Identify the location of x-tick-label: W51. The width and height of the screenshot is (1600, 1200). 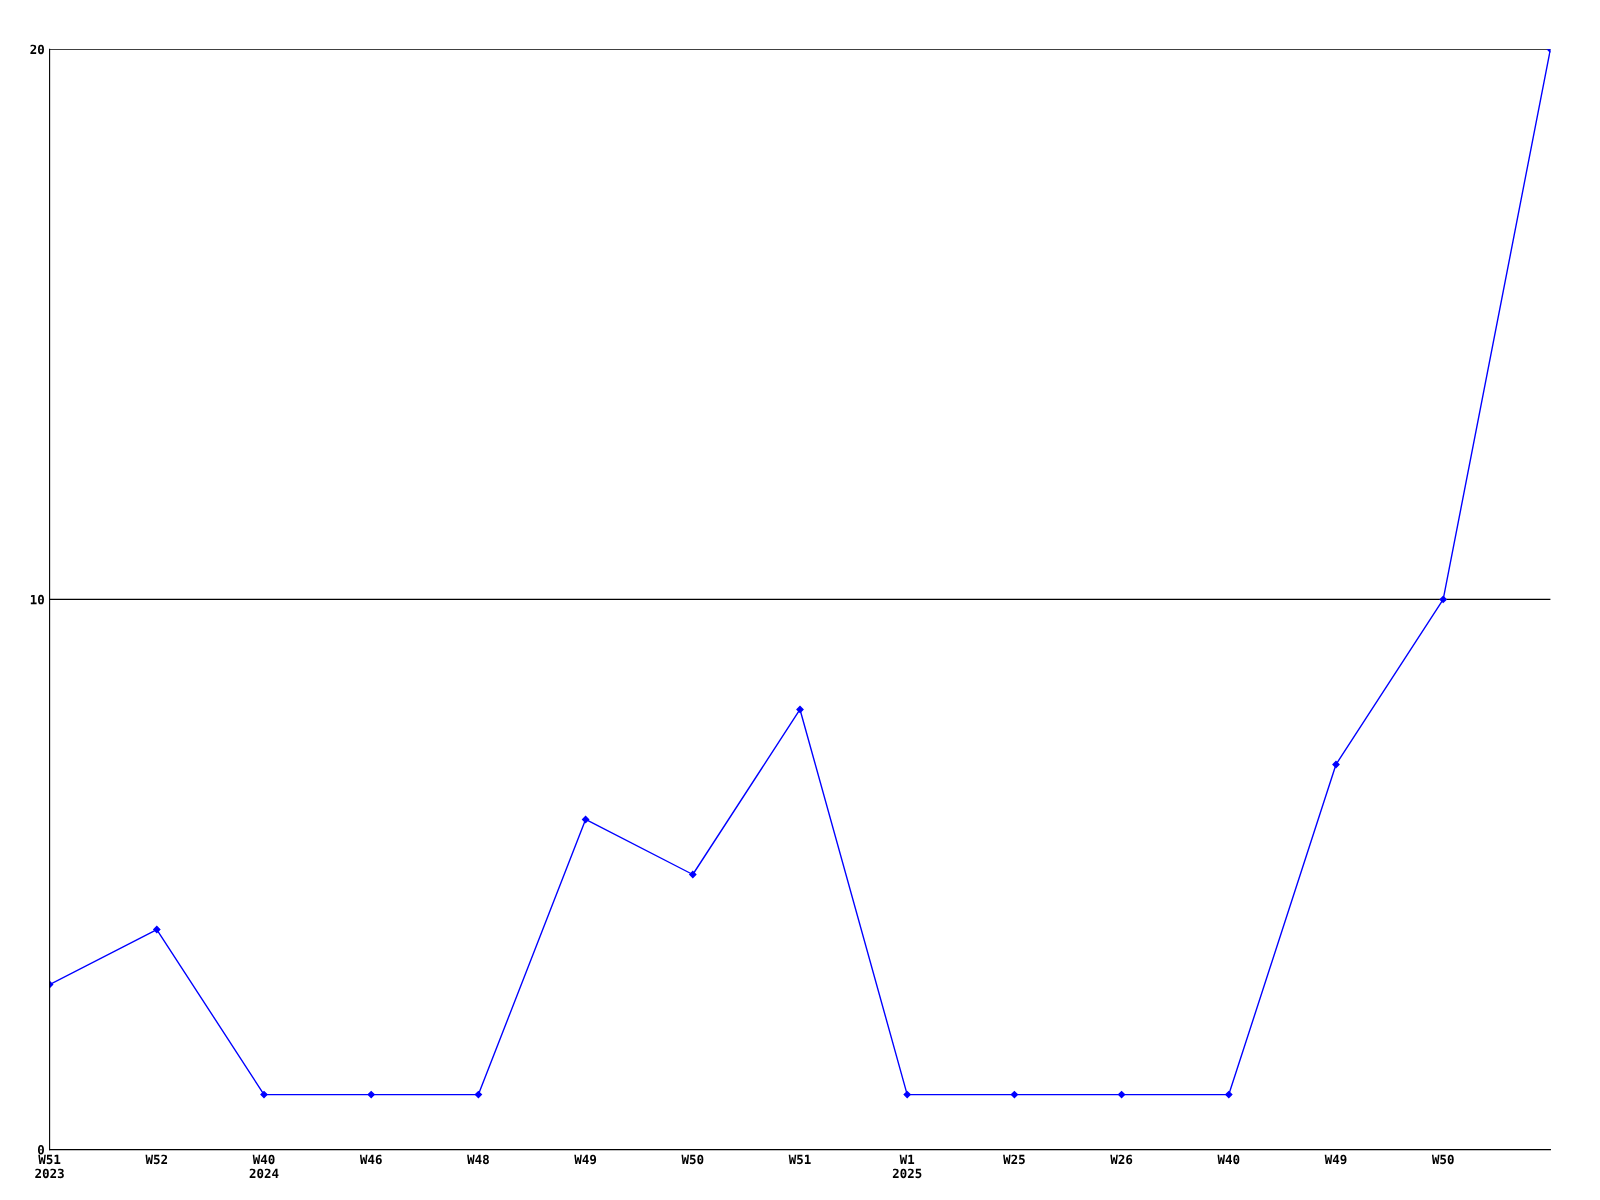
(799, 1159).